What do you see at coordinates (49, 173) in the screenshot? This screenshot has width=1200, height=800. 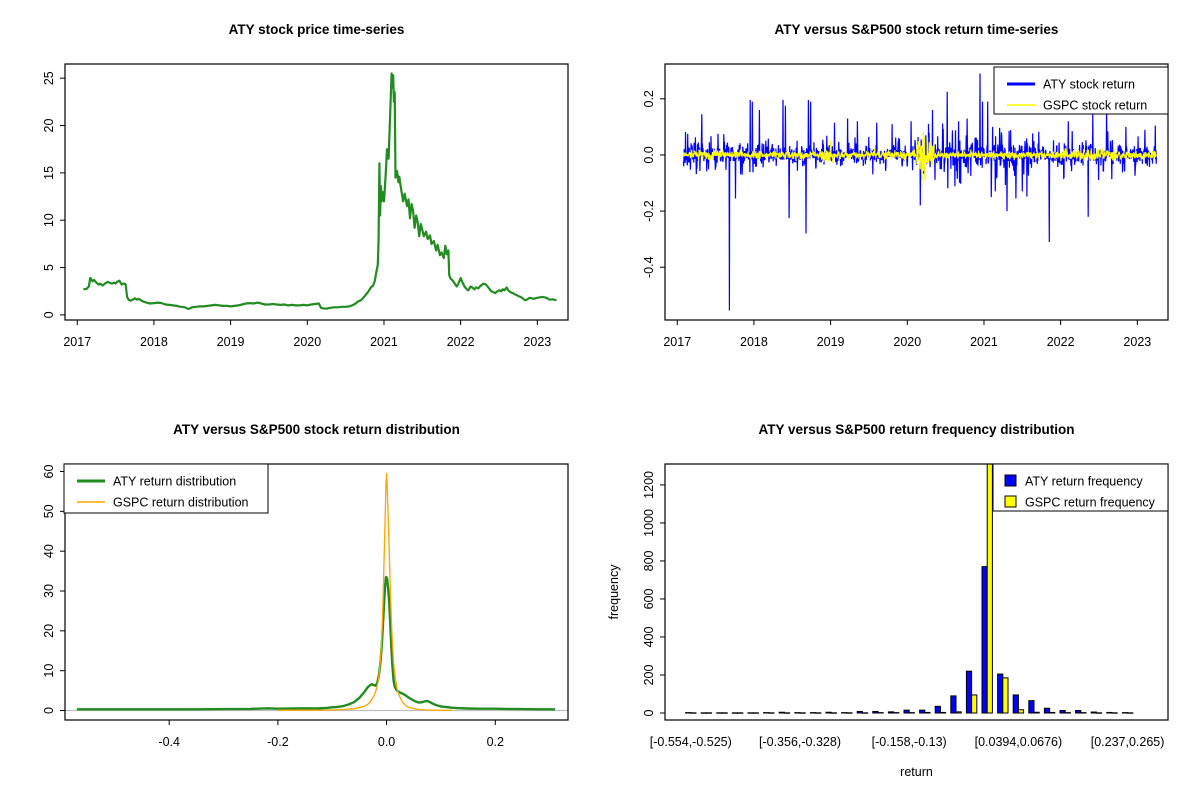 I see `y-tick-label: 15` at bounding box center [49, 173].